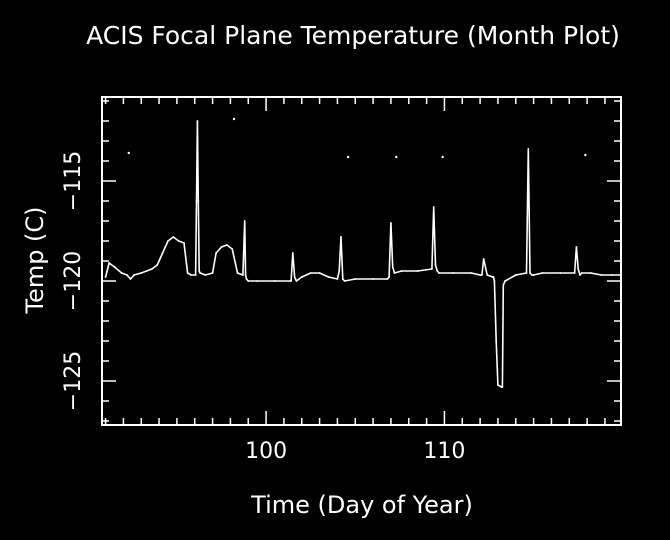 Image resolution: width=670 pixels, height=540 pixels. Describe the element at coordinates (35, 260) in the screenshot. I see `y-axis-label: Temp (C)` at that location.